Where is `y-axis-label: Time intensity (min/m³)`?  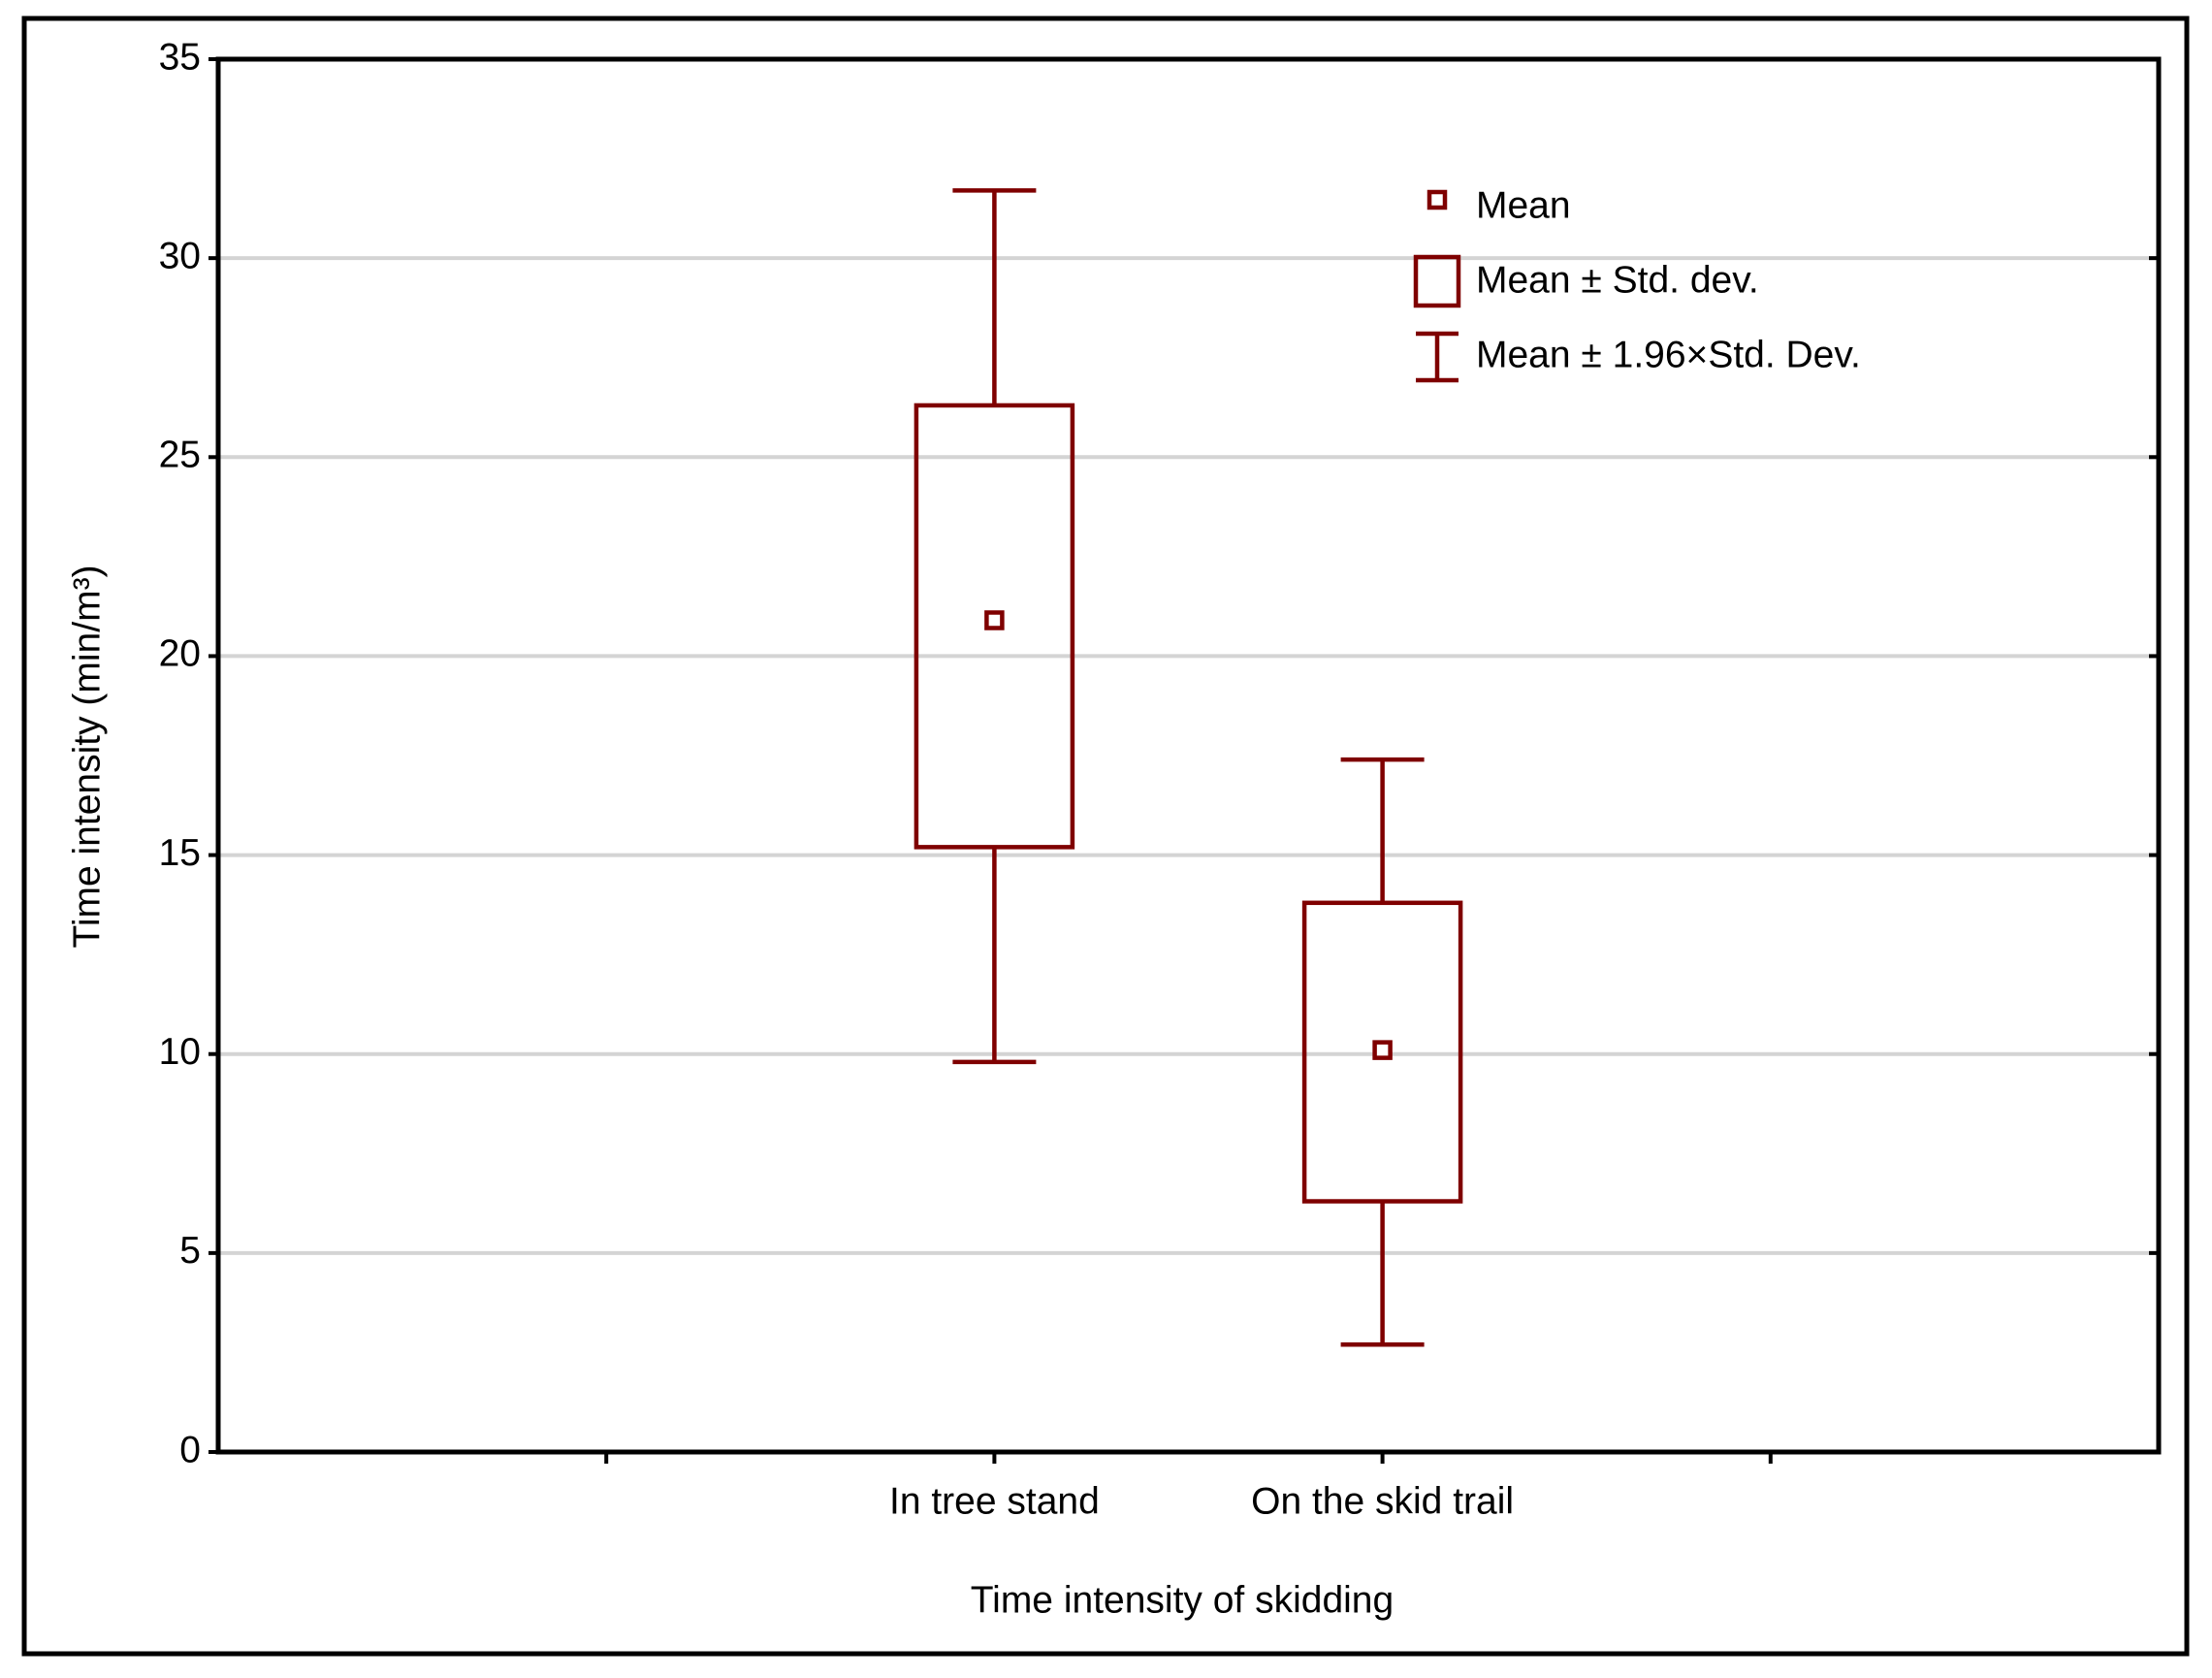
y-axis-label: Time intensity (min/m³) is located at coordinates (87, 756).